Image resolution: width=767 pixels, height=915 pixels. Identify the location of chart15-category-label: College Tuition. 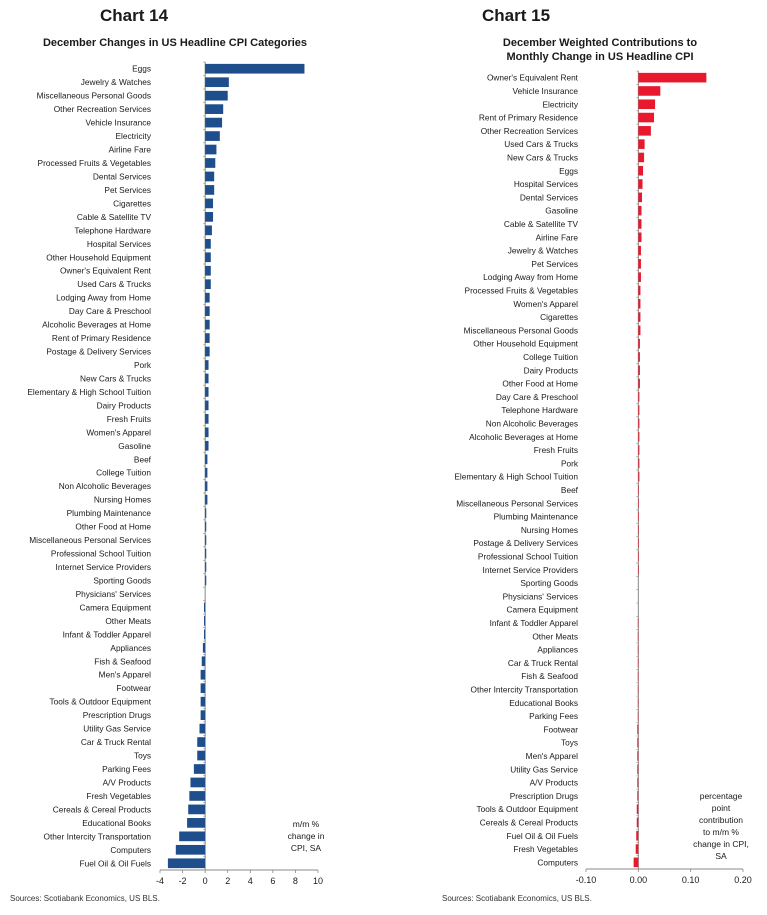
(550, 357).